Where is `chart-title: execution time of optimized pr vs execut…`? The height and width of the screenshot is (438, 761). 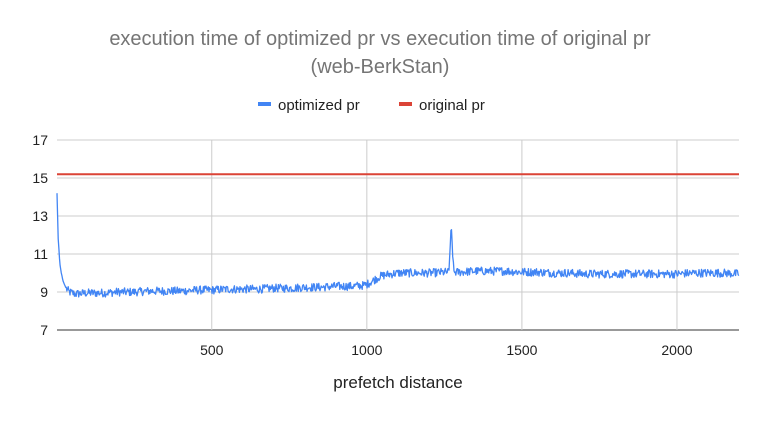
chart-title: execution time of optimized pr vs execut… is located at coordinates (380, 39).